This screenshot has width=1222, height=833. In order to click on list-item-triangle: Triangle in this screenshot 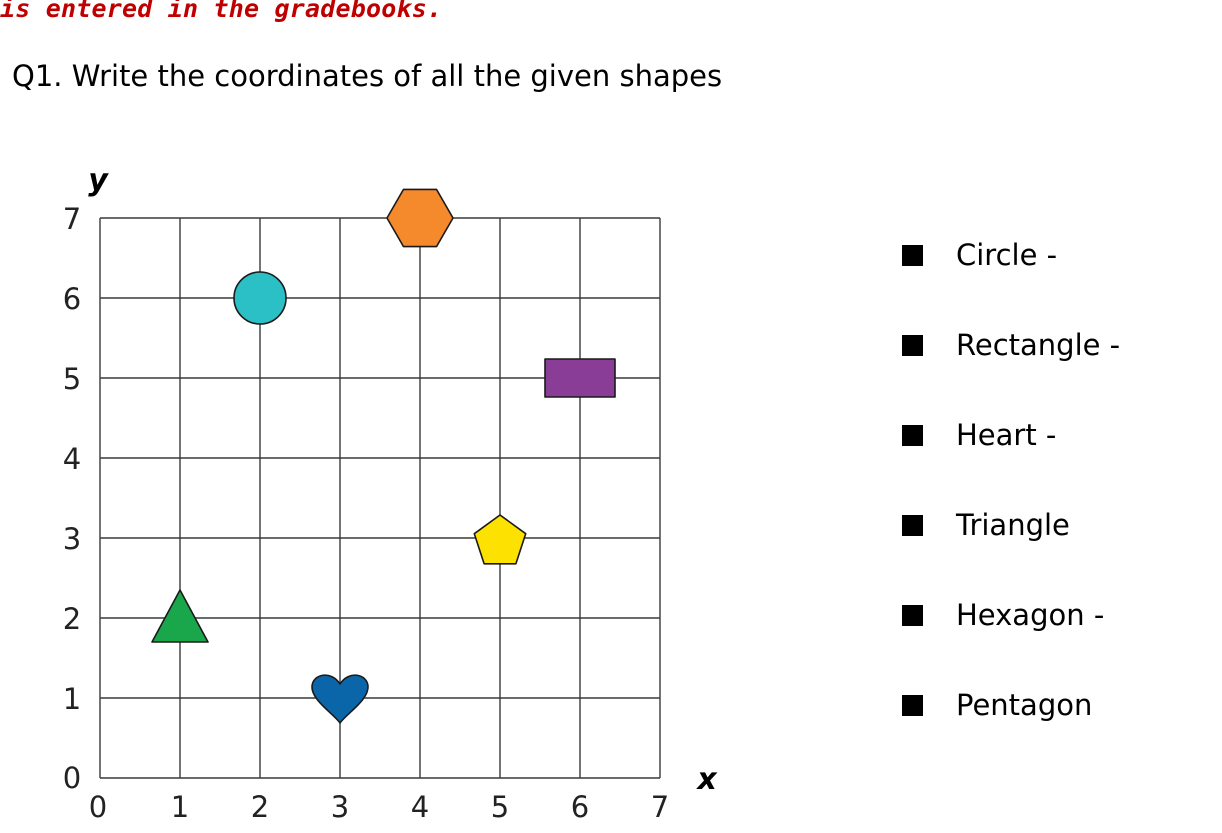, I will do `click(1011, 545)`.